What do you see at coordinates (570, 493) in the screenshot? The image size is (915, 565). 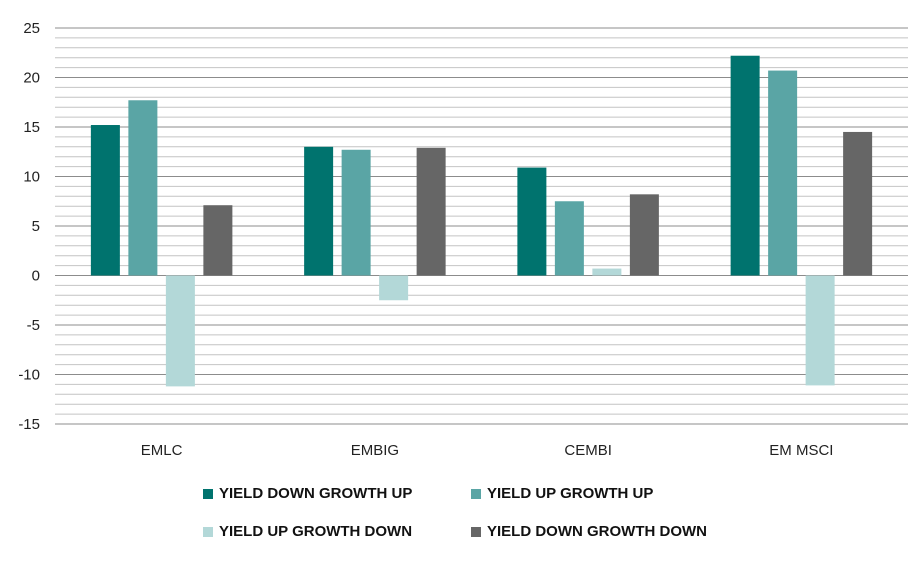 I see `legend-label: YIELD UP GROWTH UP` at bounding box center [570, 493].